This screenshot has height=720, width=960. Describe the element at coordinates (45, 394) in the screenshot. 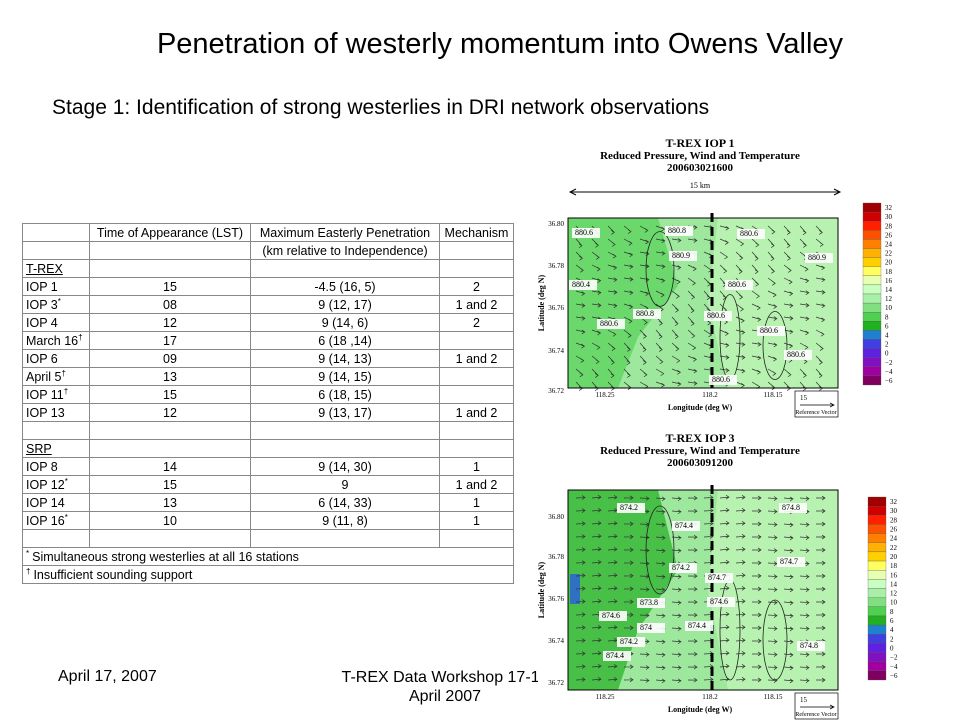

I see `label-text: IOP 11` at that location.